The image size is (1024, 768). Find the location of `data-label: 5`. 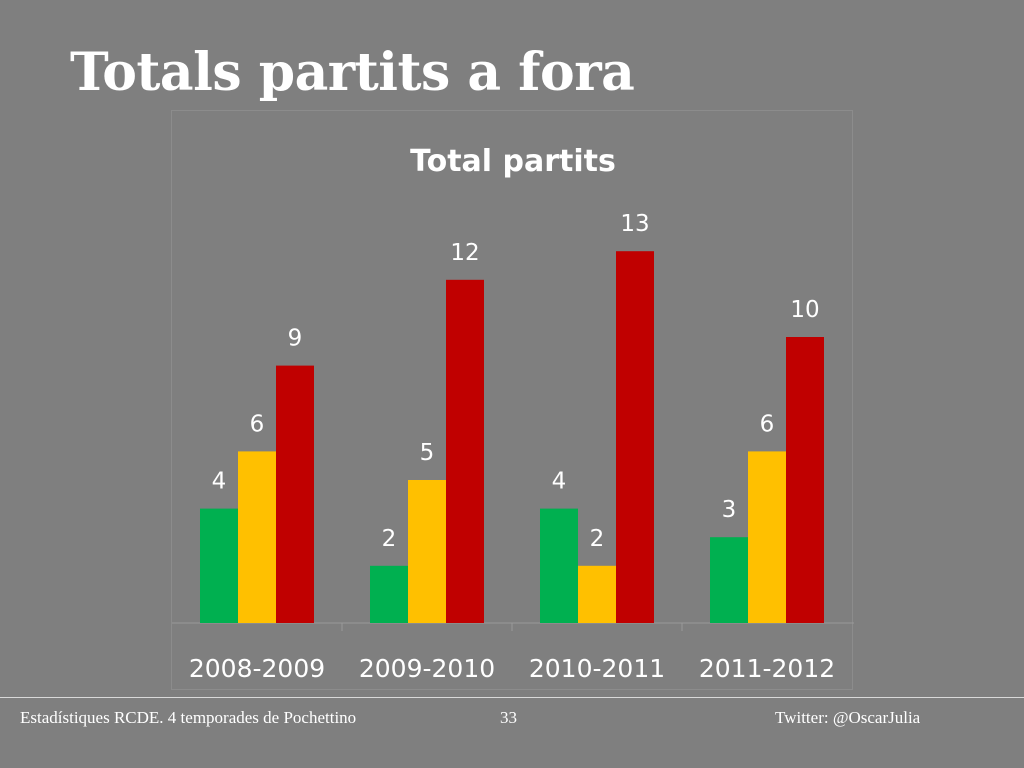

data-label: 5 is located at coordinates (427, 453).